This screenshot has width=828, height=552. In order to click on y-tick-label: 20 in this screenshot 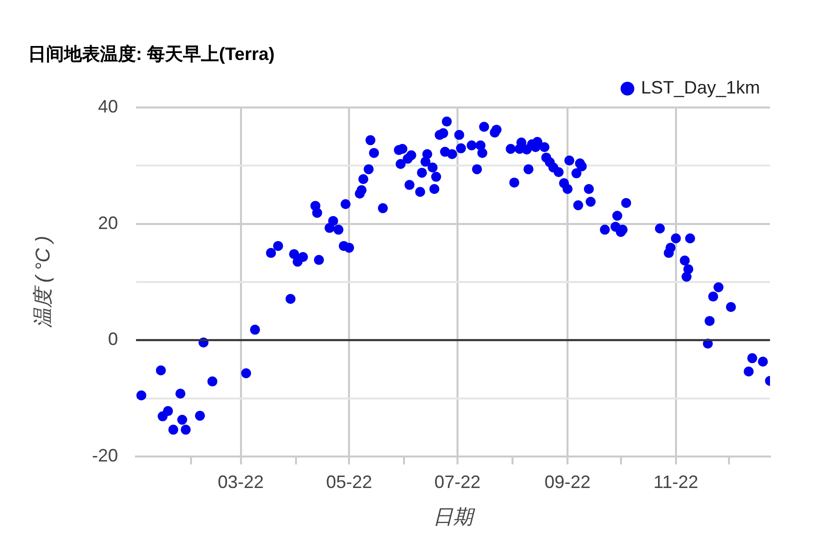, I will do `click(108, 222)`.